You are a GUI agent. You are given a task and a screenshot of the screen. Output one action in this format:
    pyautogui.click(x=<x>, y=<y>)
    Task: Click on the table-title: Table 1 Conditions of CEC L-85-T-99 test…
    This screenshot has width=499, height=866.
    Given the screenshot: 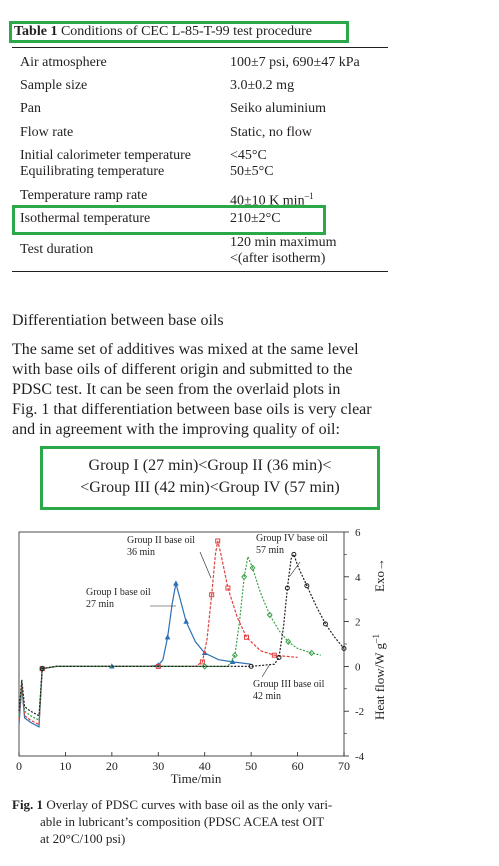 What is the action you would take?
    pyautogui.click(x=163, y=32)
    